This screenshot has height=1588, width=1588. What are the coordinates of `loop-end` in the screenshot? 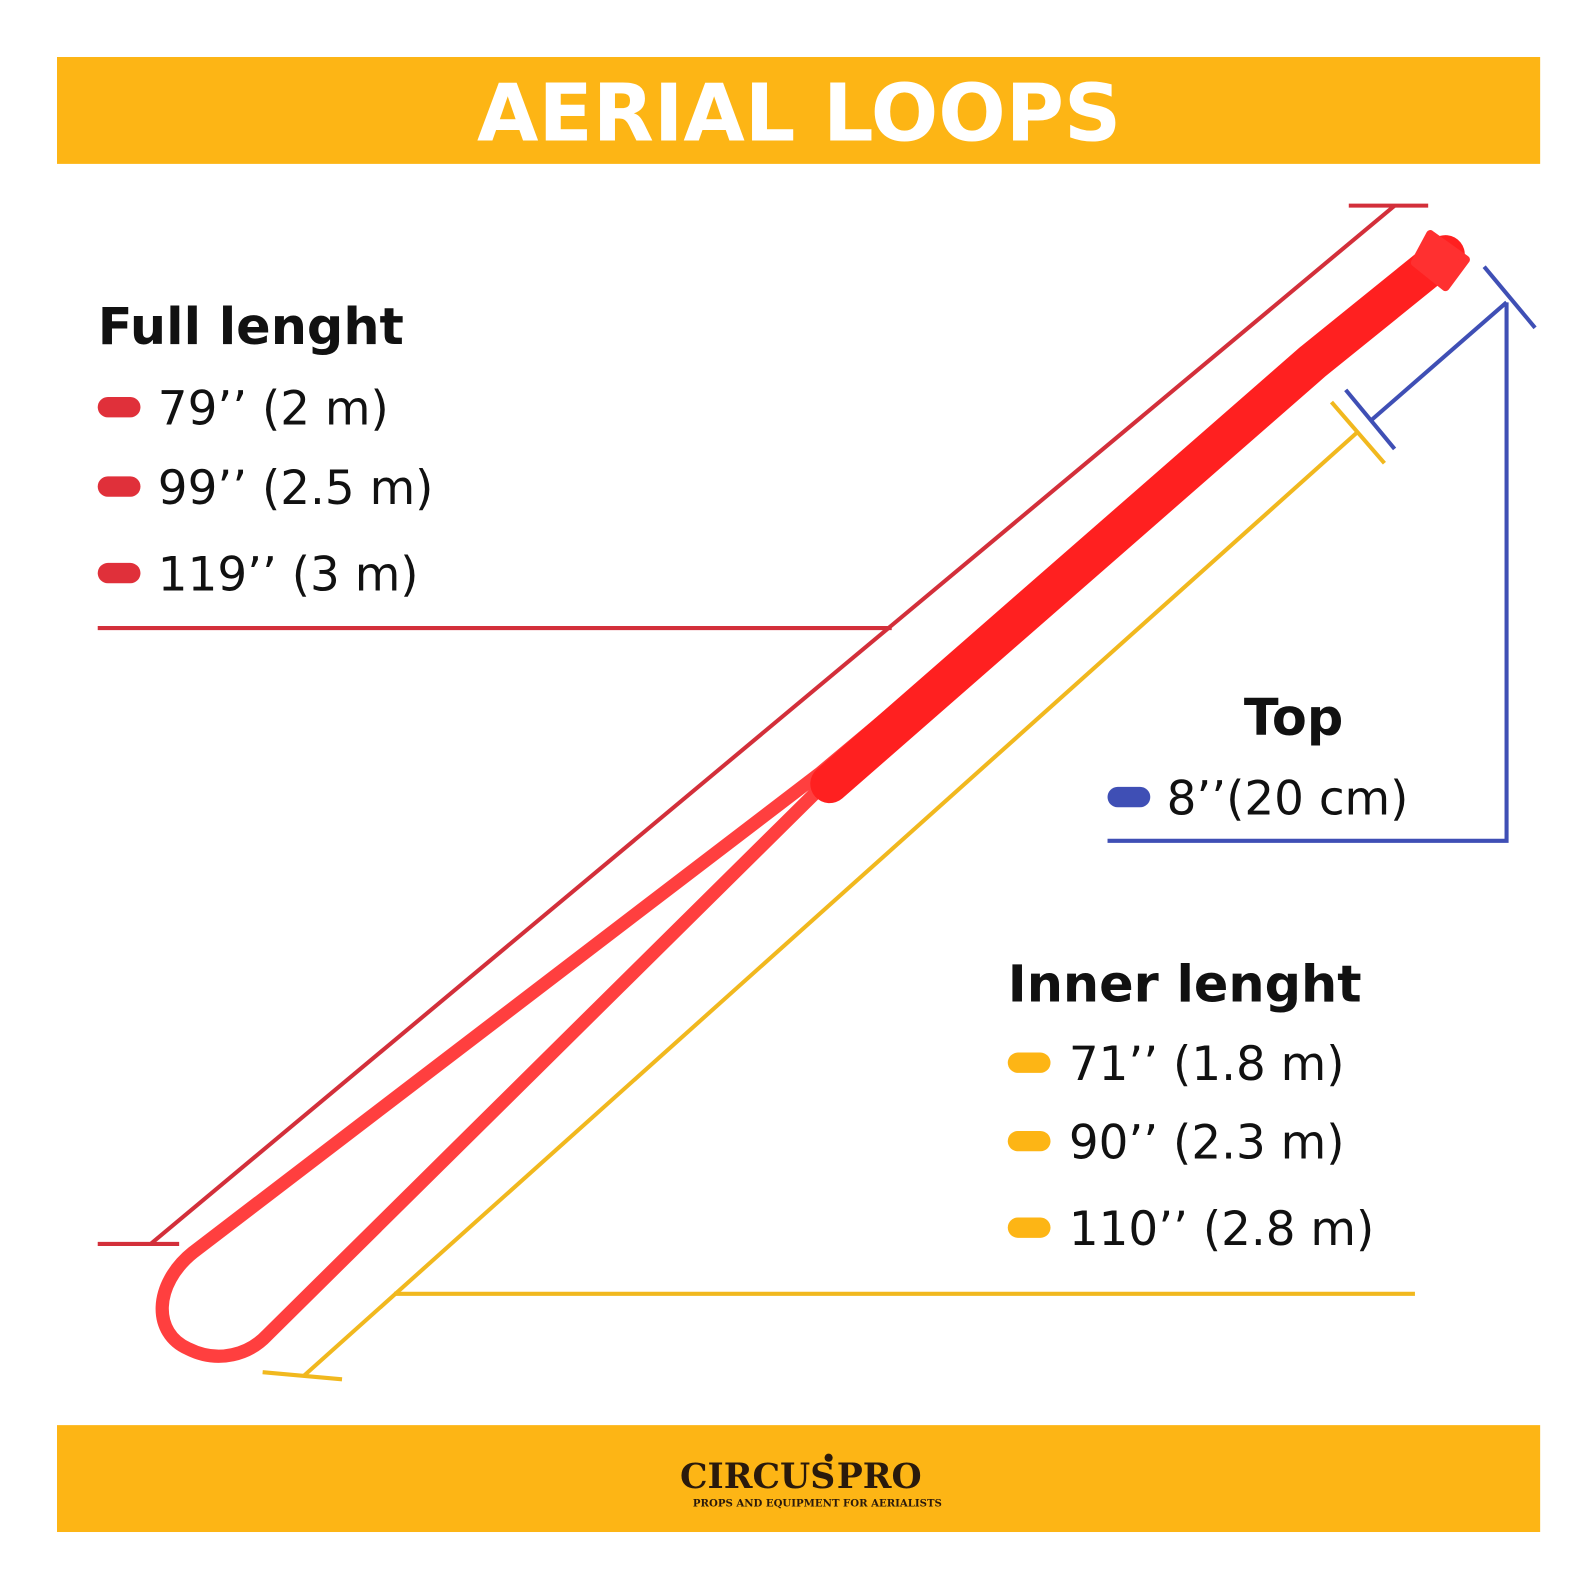 It's located at (1440, 261).